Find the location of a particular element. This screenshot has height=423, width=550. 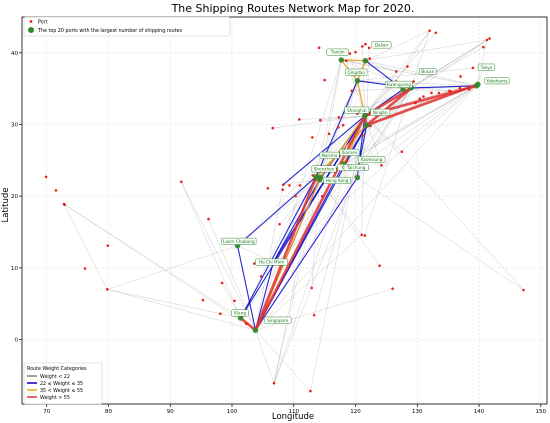

y-tick-label: 40 is located at coordinates (14, 54).